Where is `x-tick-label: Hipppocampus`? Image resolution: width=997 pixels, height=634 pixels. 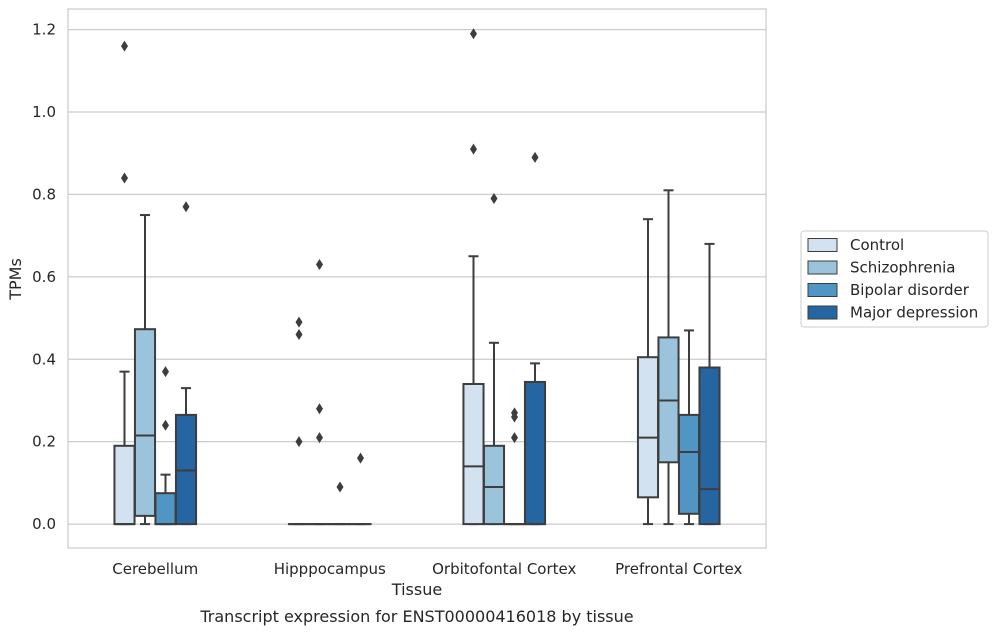 x-tick-label: Hipppocampus is located at coordinates (330, 569).